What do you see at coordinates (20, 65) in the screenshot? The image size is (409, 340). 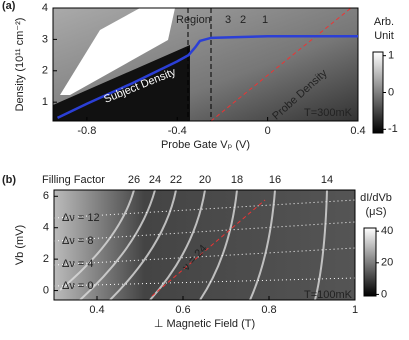 I see `y-axis-label: Density (10¹¹ cm⁻²)` at bounding box center [20, 65].